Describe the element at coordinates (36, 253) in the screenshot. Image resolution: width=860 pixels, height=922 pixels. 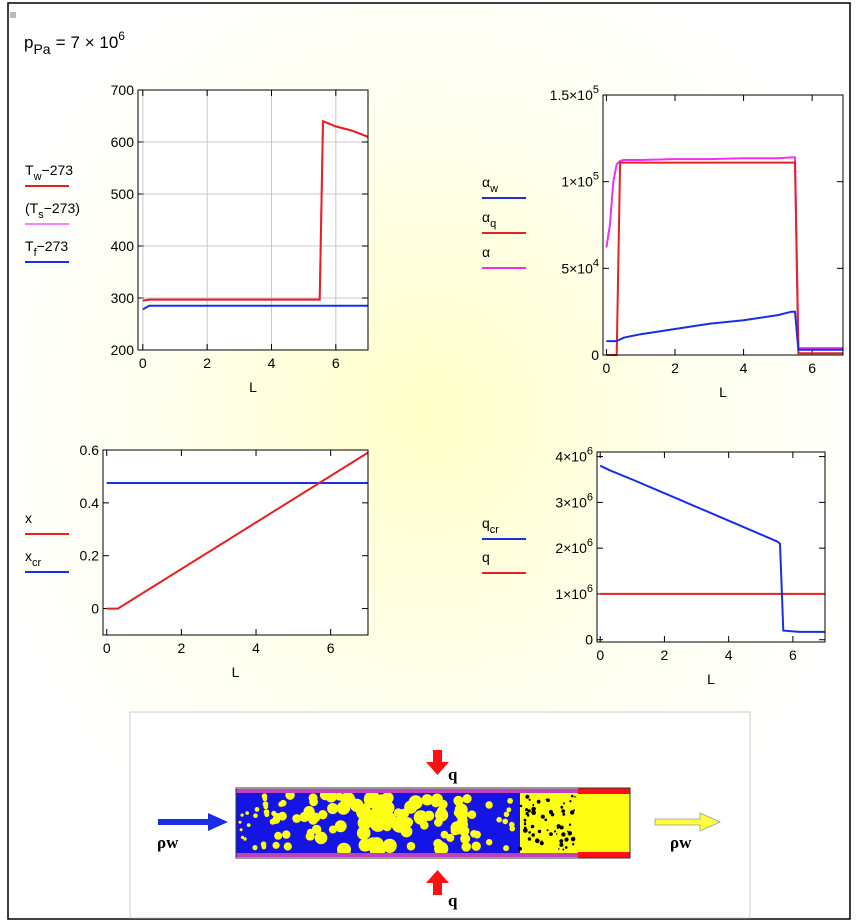
I see `script: f` at that location.